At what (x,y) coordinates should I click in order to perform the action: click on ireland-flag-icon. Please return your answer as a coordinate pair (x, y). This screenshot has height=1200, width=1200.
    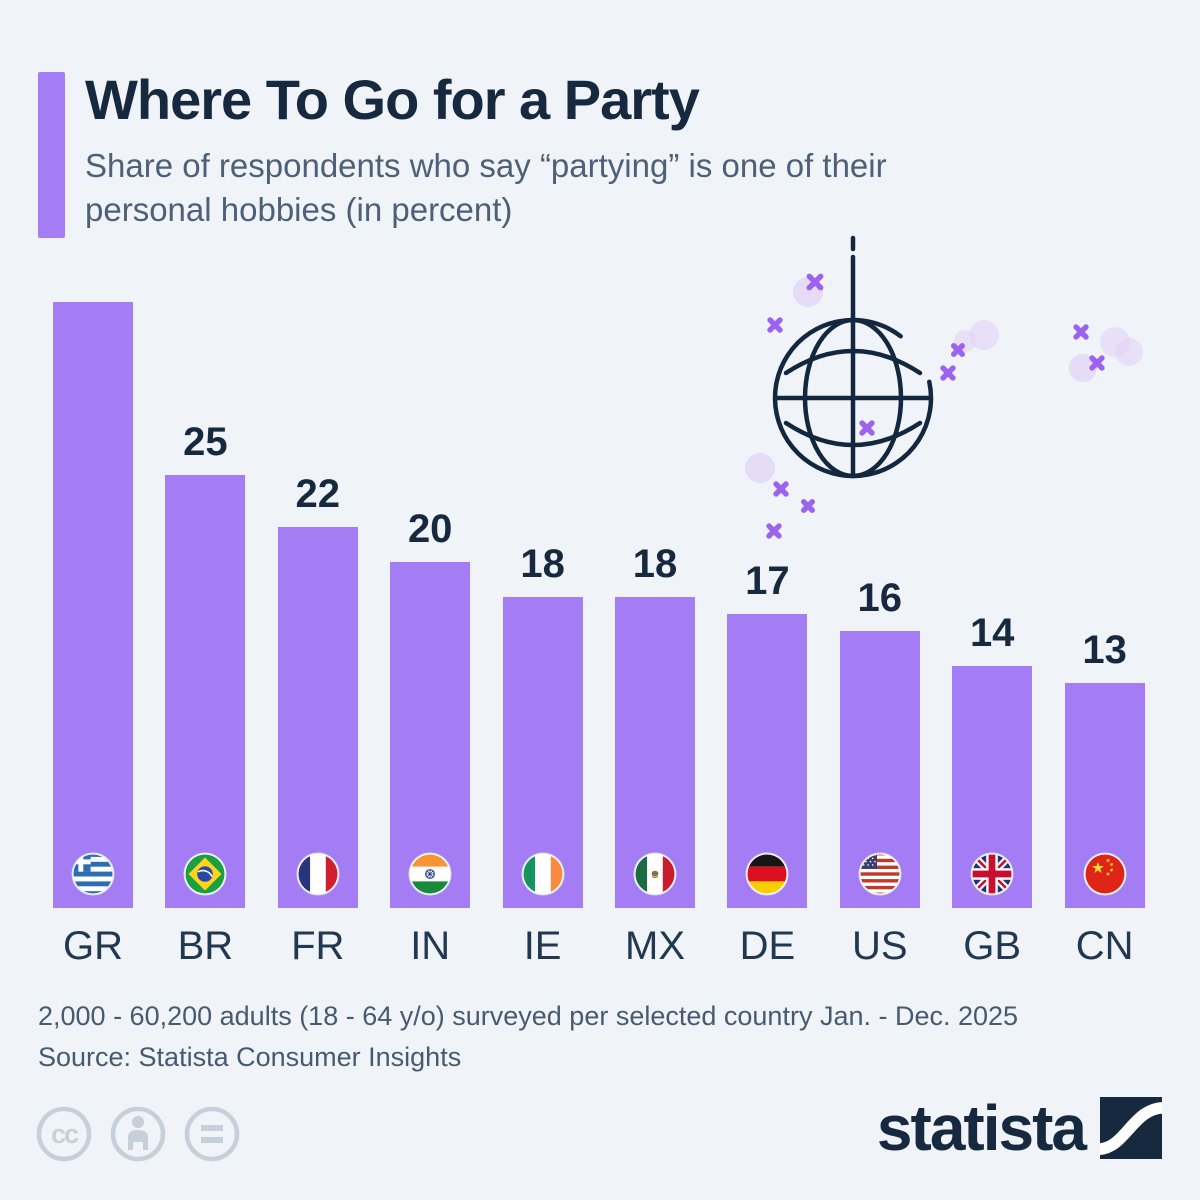
    Looking at the image, I should click on (543, 874).